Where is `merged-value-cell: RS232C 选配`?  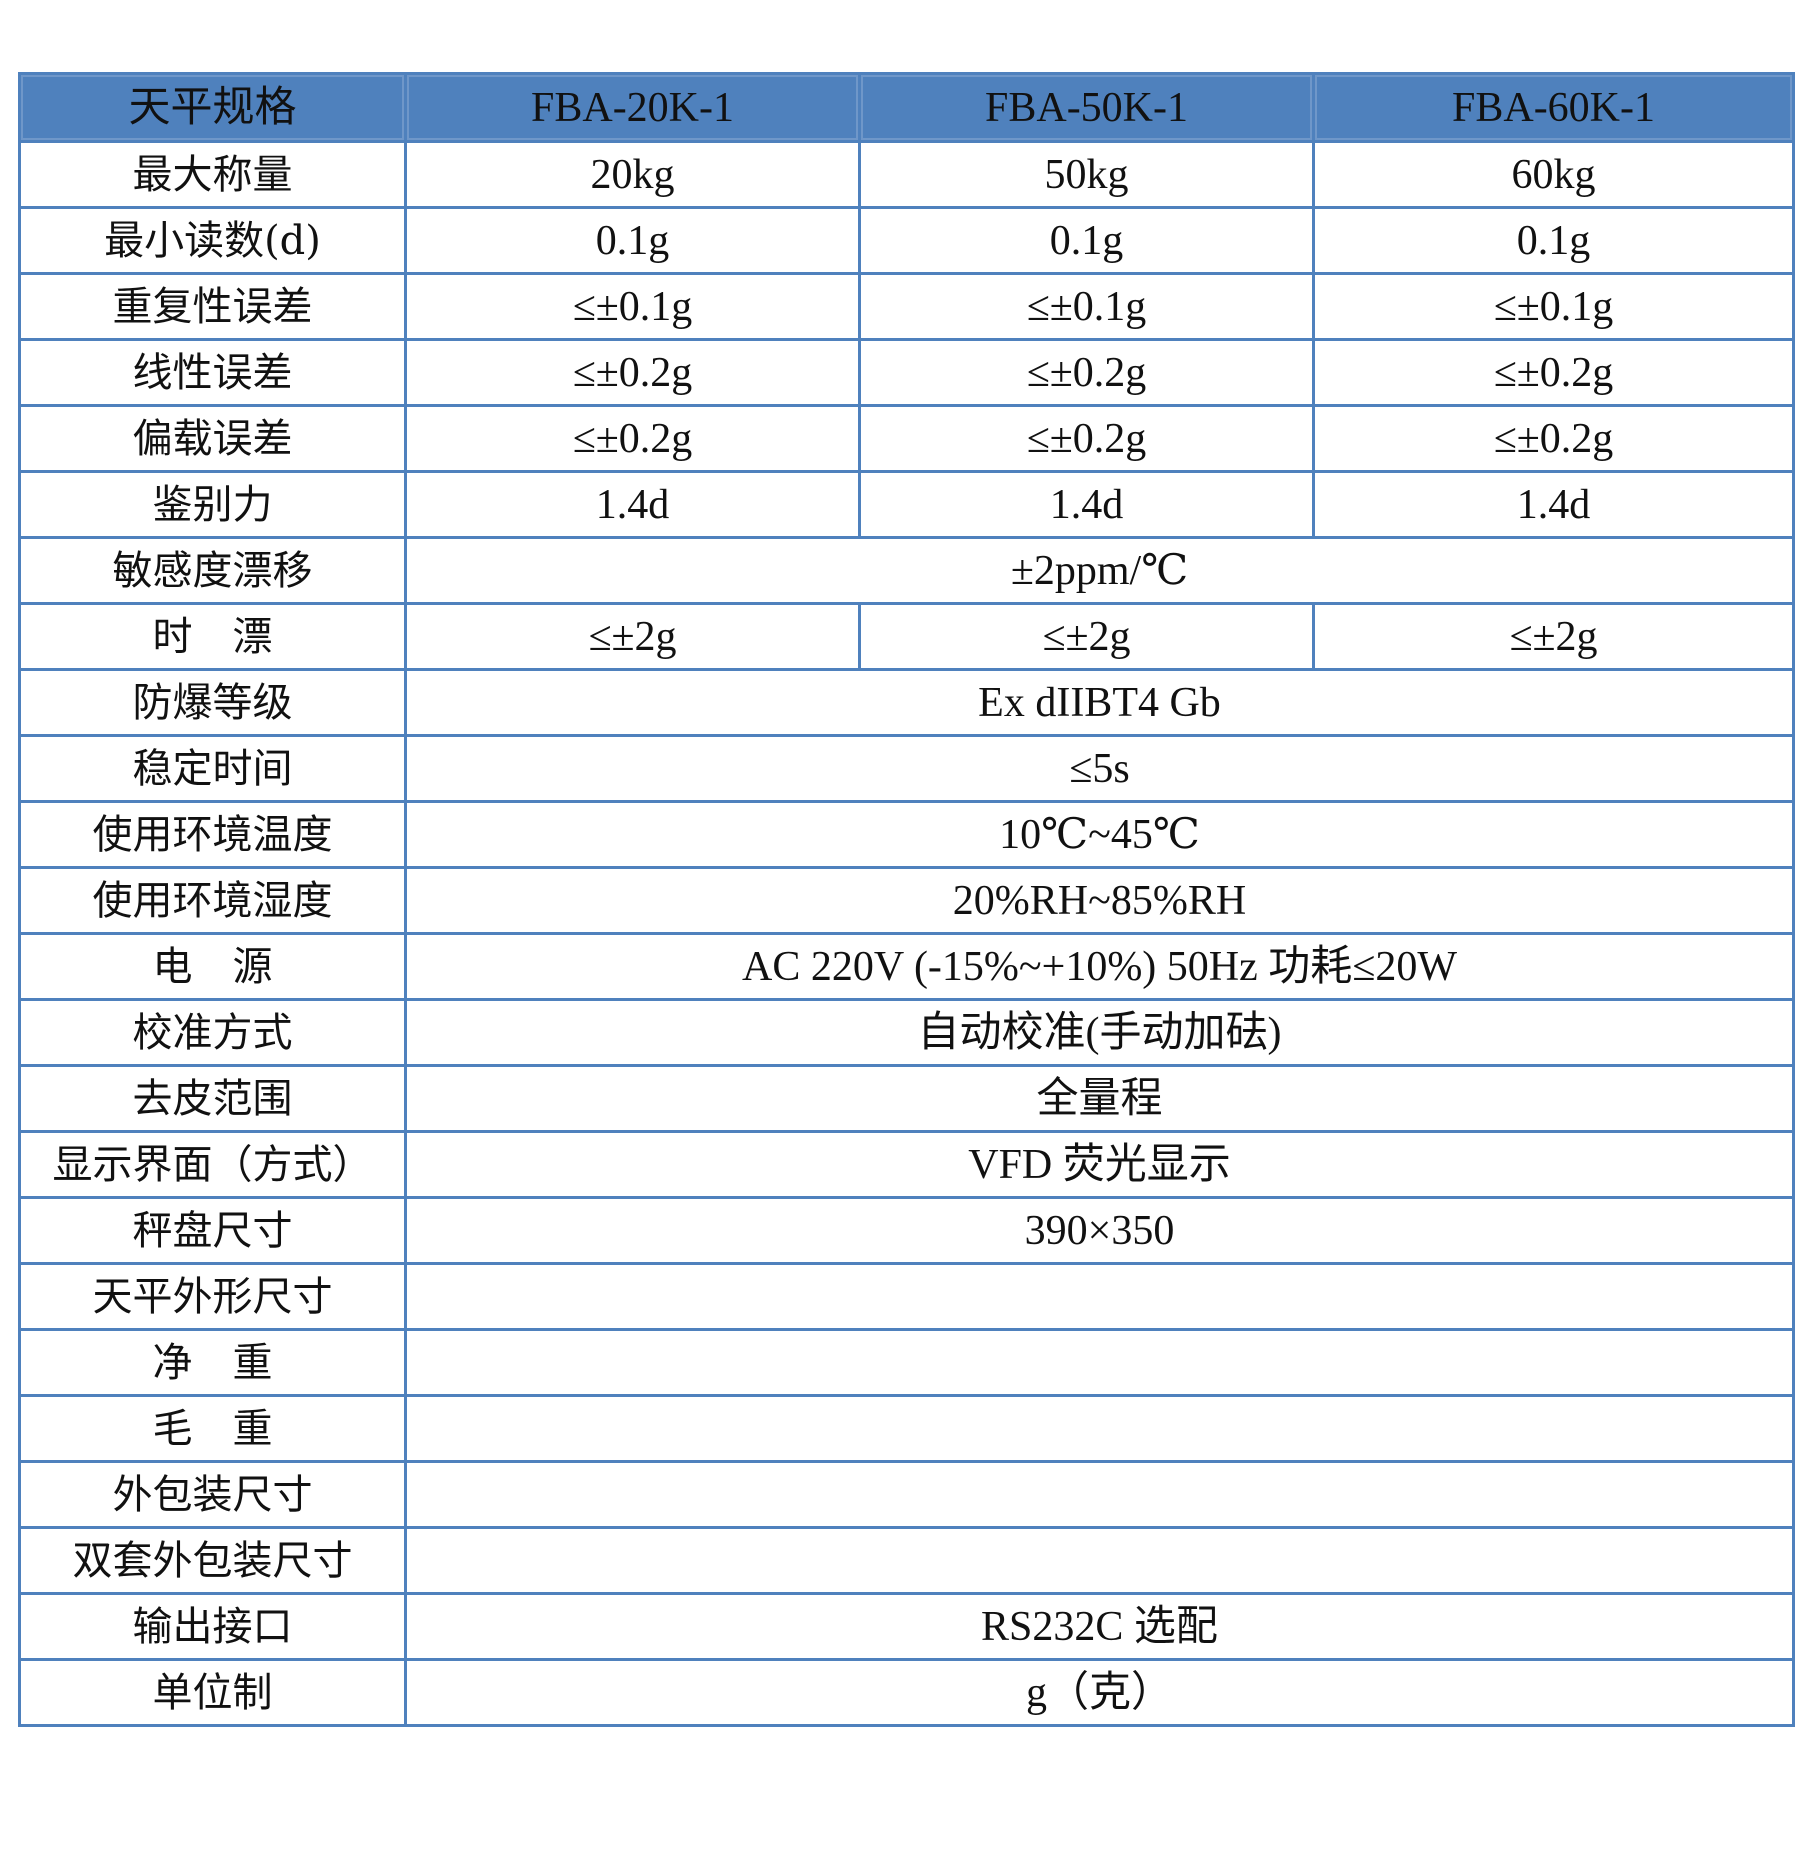 merged-value-cell: RS232C 选配 is located at coordinates (1099, 1626).